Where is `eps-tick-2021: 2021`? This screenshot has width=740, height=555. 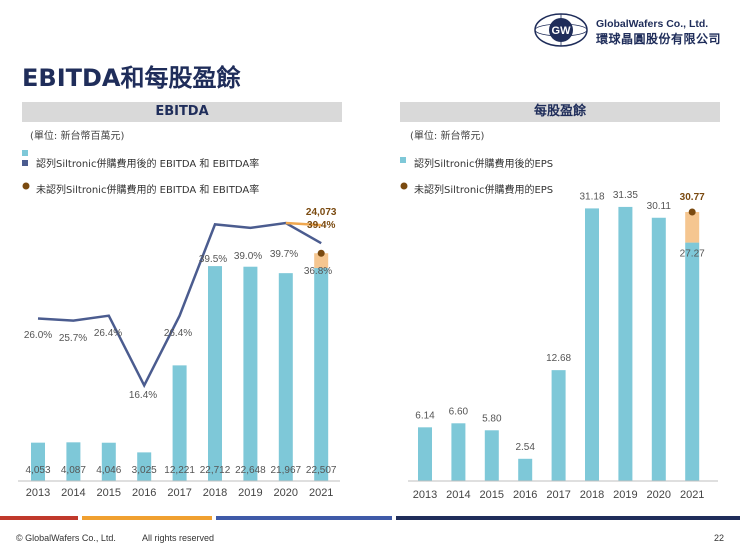
eps-tick-2021: 2021 is located at coordinates (692, 495).